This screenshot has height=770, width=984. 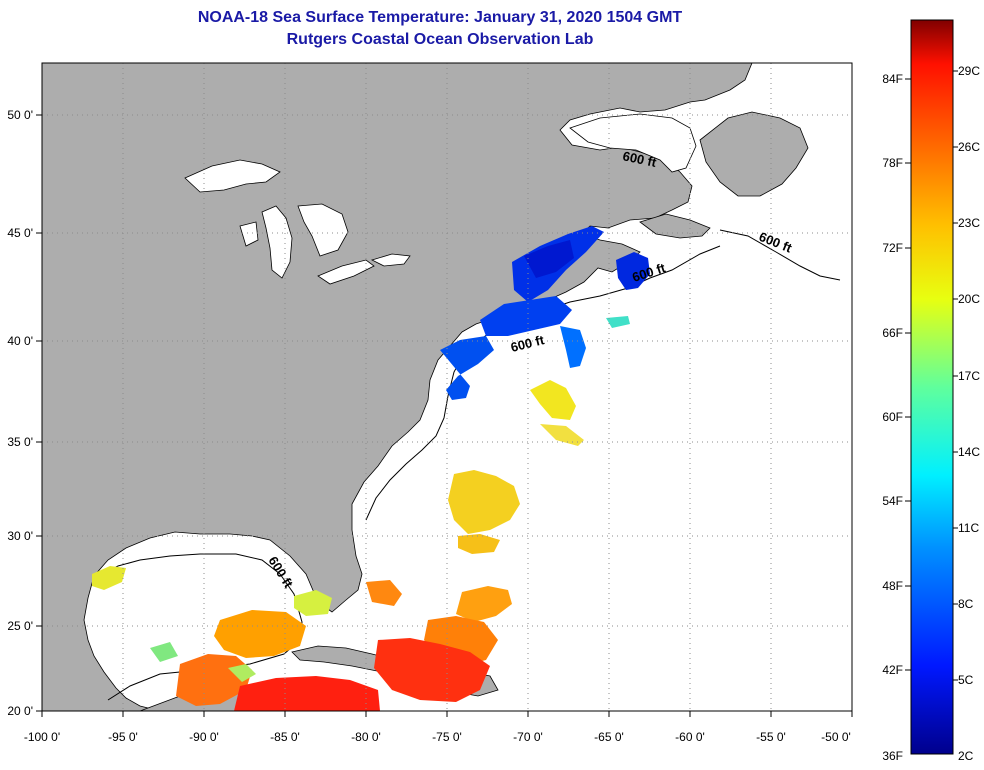 What do you see at coordinates (633, 143) in the screenshot?
I see `gulf-of-st-lawrence` at bounding box center [633, 143].